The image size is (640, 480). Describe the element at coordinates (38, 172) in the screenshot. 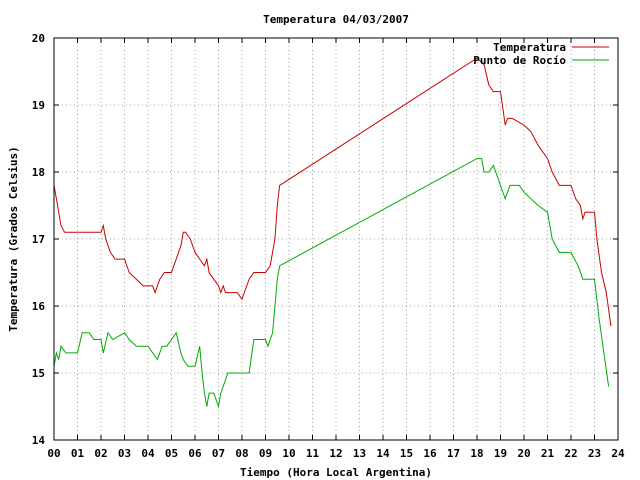

I see `y-tick-label: 18` at that location.